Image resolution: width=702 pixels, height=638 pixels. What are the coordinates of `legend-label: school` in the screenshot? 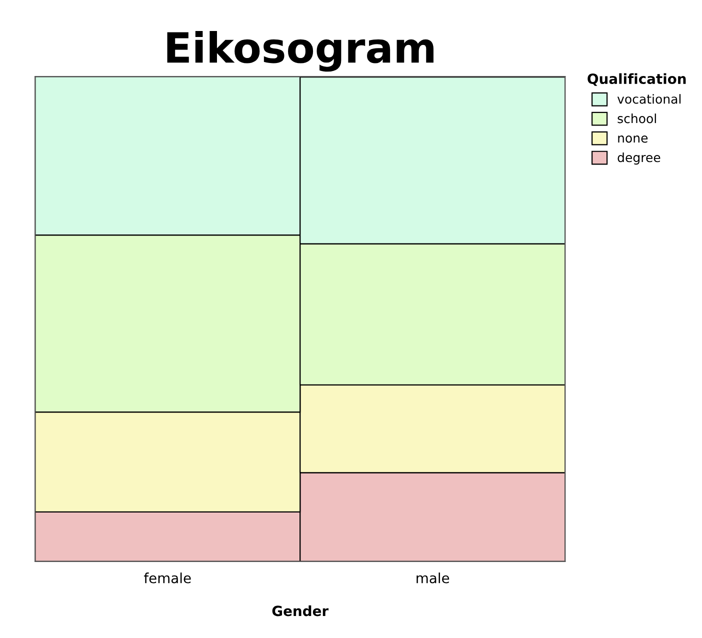 It's located at (637, 119).